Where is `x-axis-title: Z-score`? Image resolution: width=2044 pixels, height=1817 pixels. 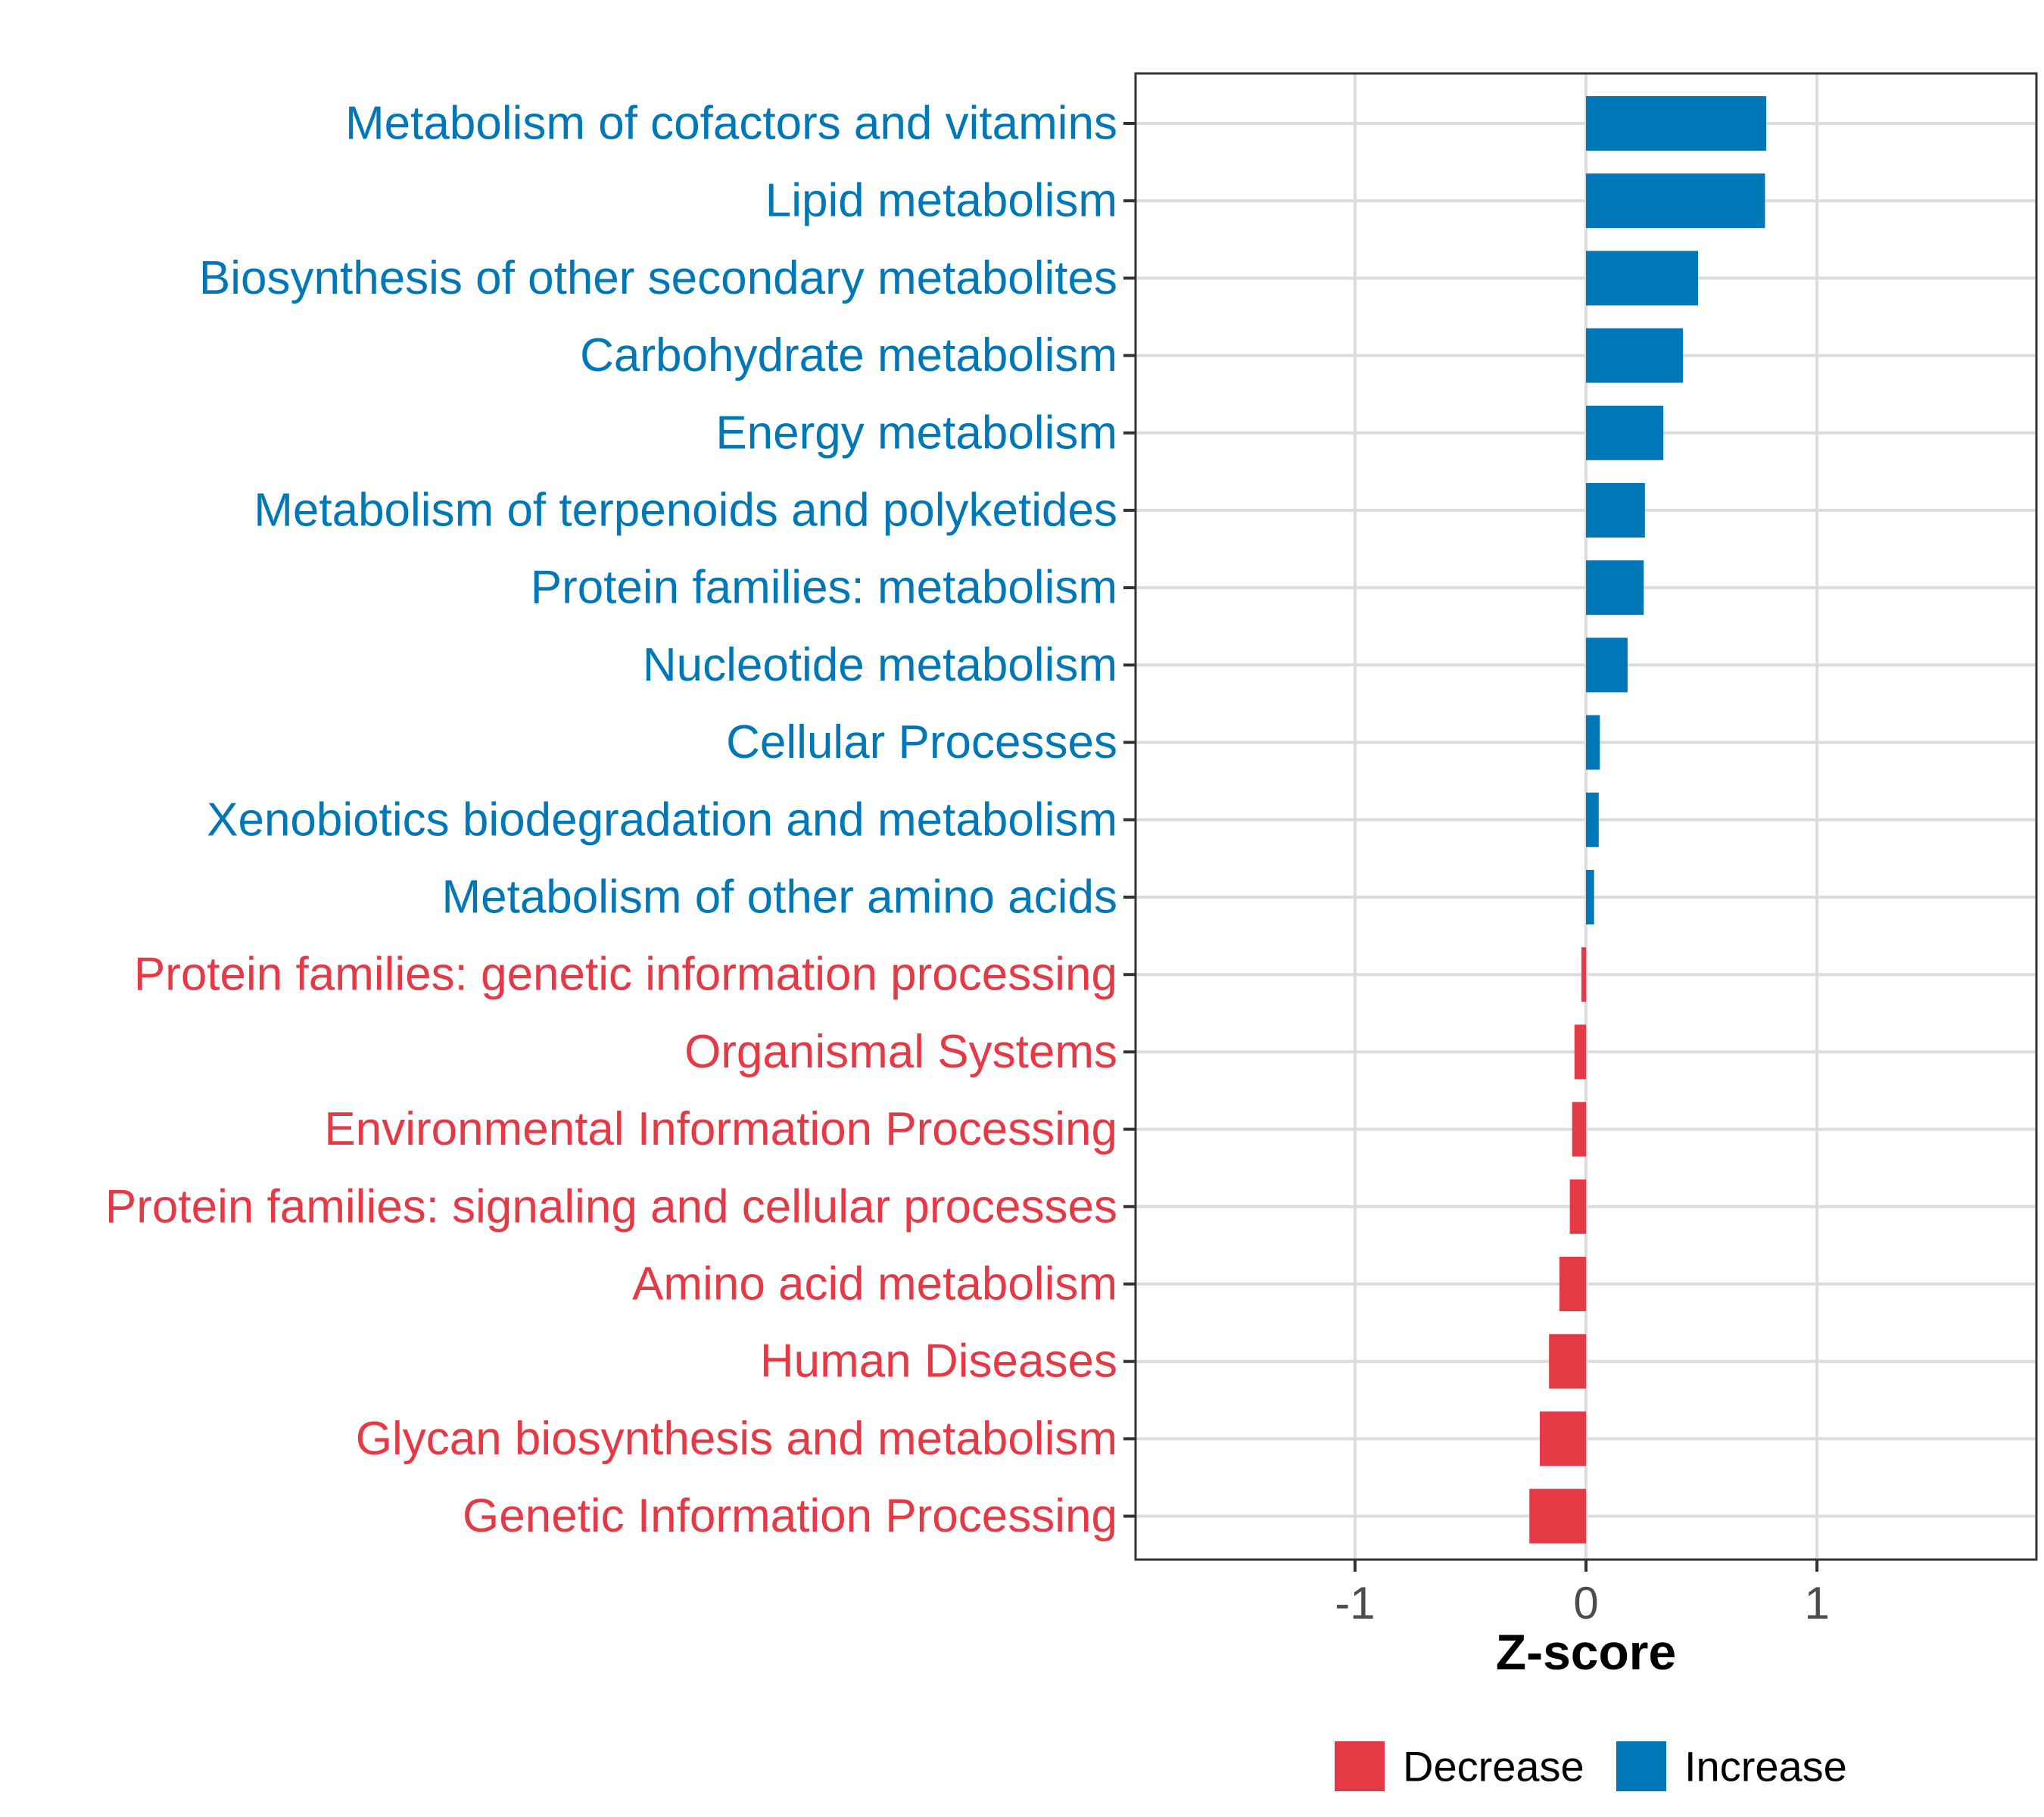 x-axis-title: Z-score is located at coordinates (1586, 1652).